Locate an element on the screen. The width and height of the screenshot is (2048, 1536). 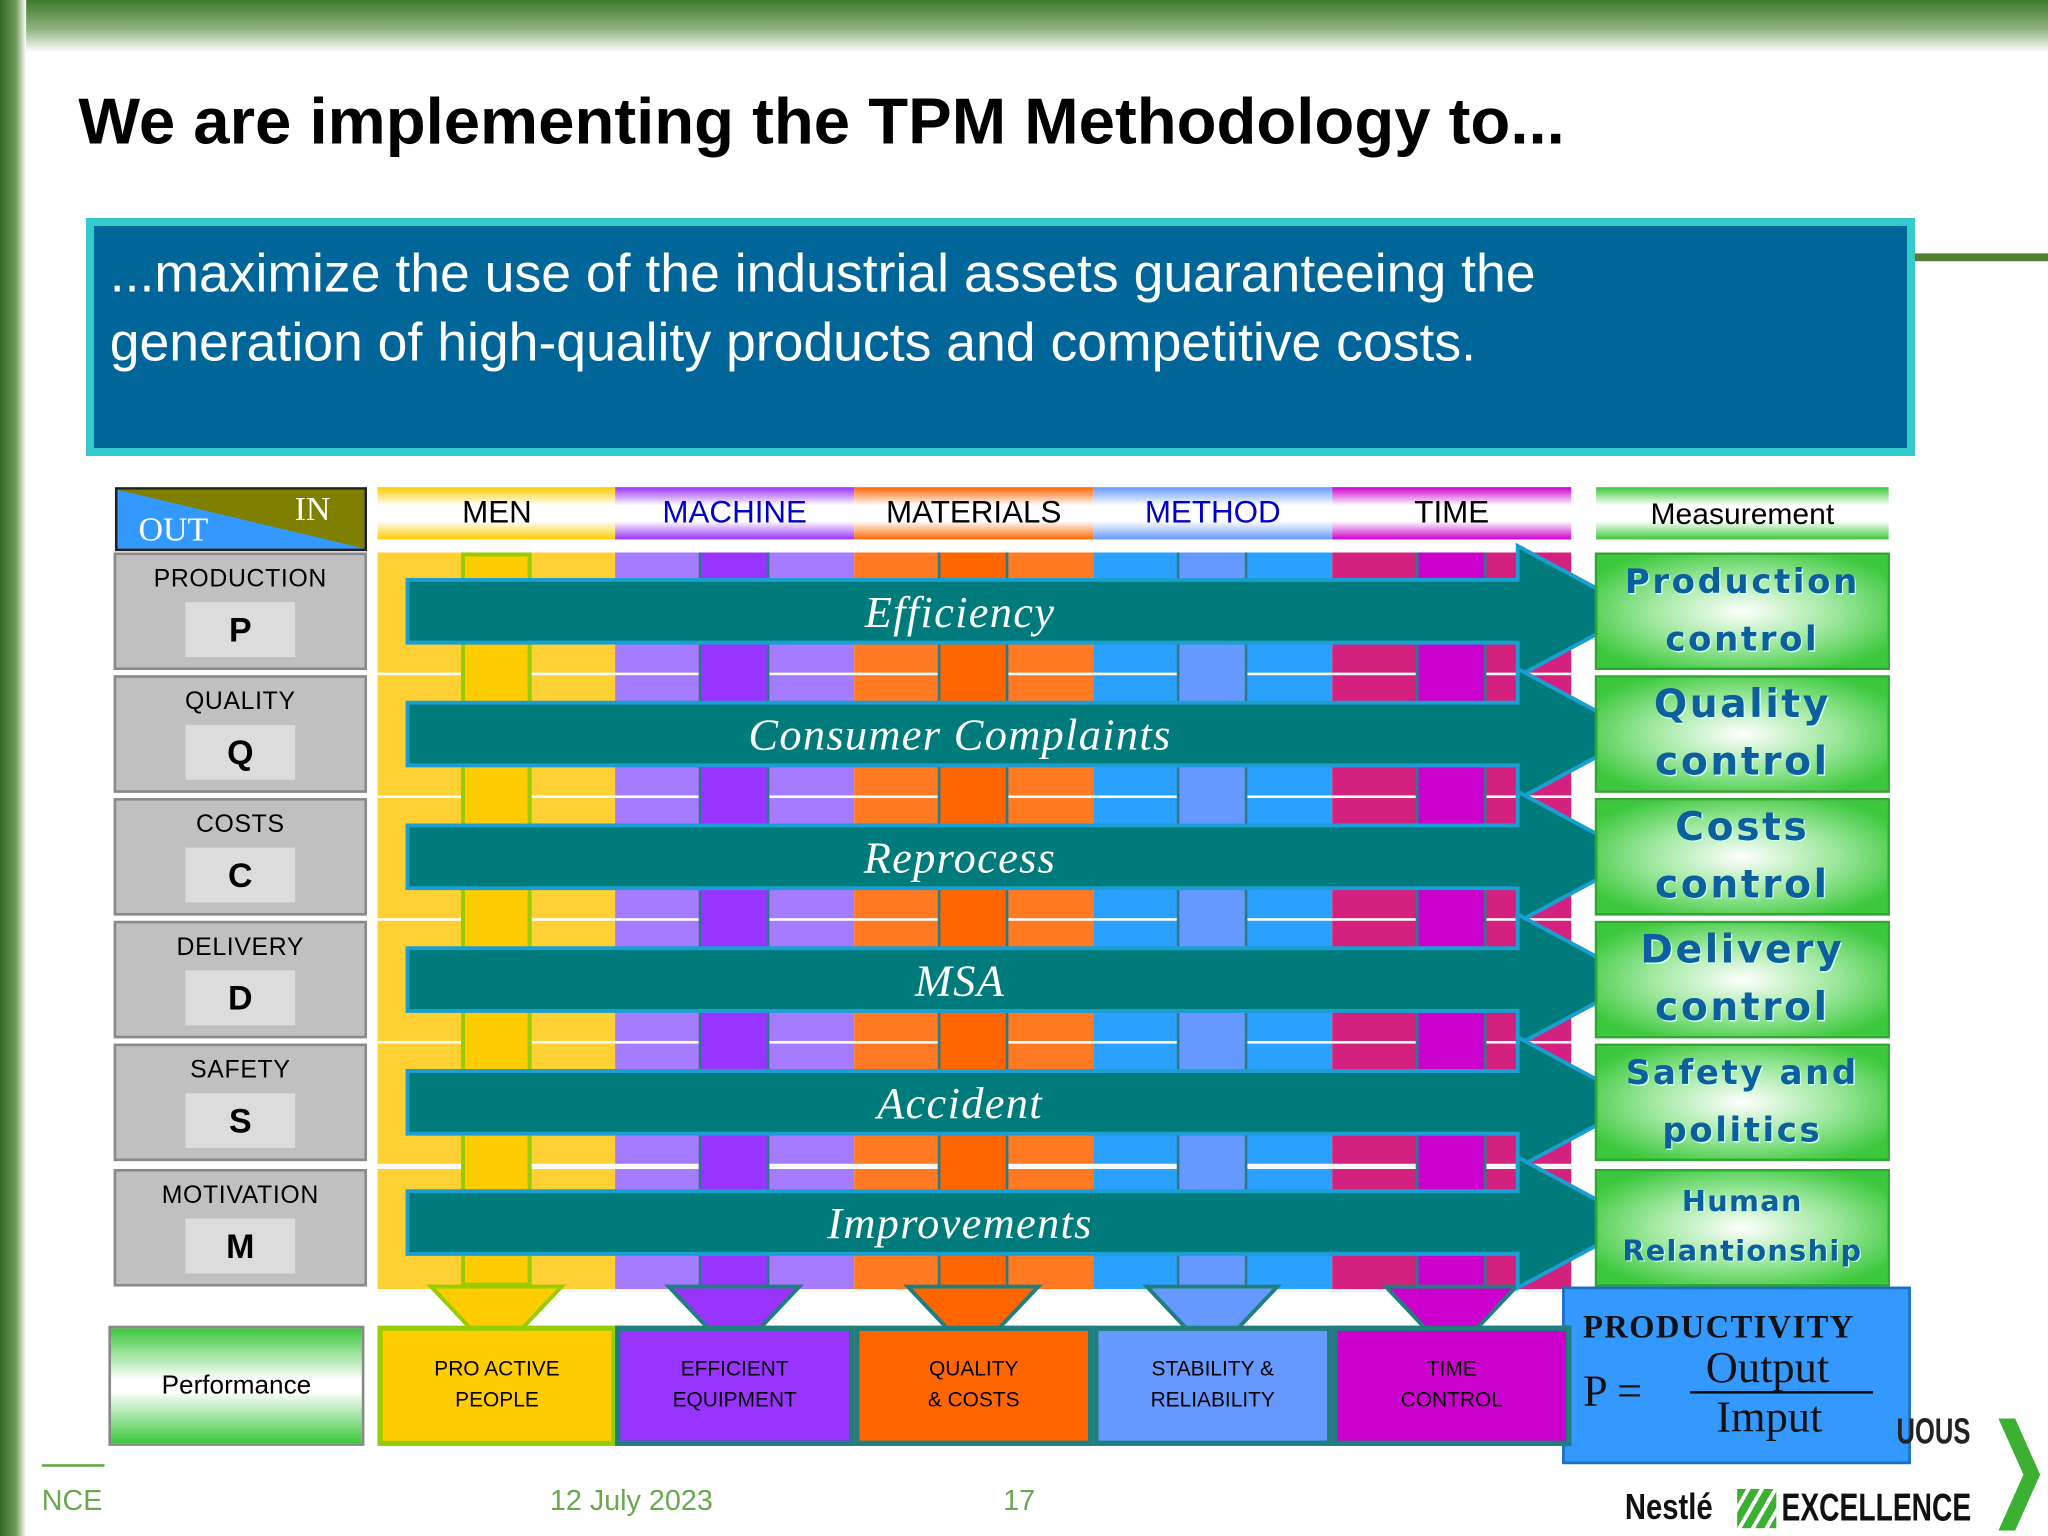
row-label-text: MOTIVATION is located at coordinates (240, 1196).